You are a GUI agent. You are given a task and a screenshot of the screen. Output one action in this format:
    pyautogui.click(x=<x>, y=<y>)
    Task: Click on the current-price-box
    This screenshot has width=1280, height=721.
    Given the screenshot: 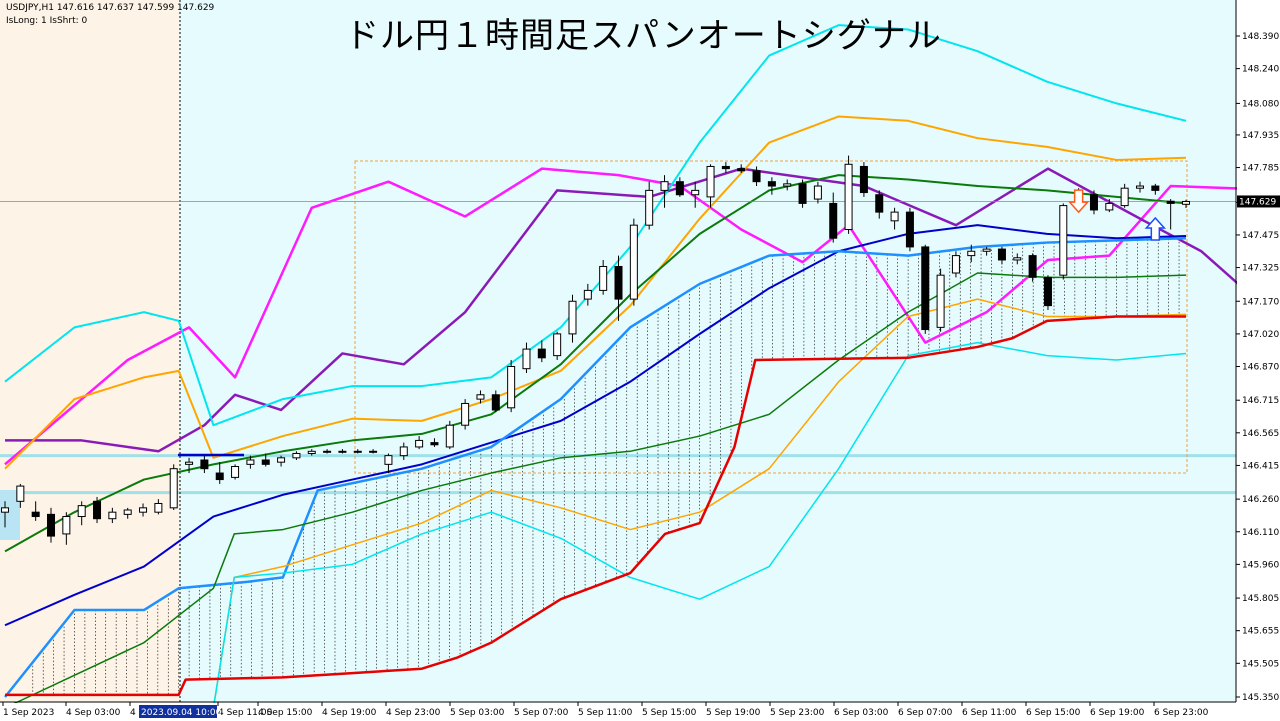 What is the action you would take?
    pyautogui.click(x=1258, y=201)
    